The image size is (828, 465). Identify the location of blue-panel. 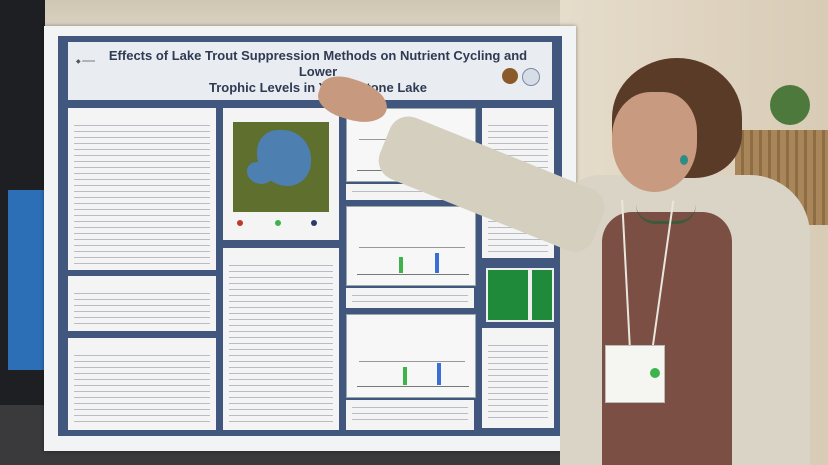
(28, 280).